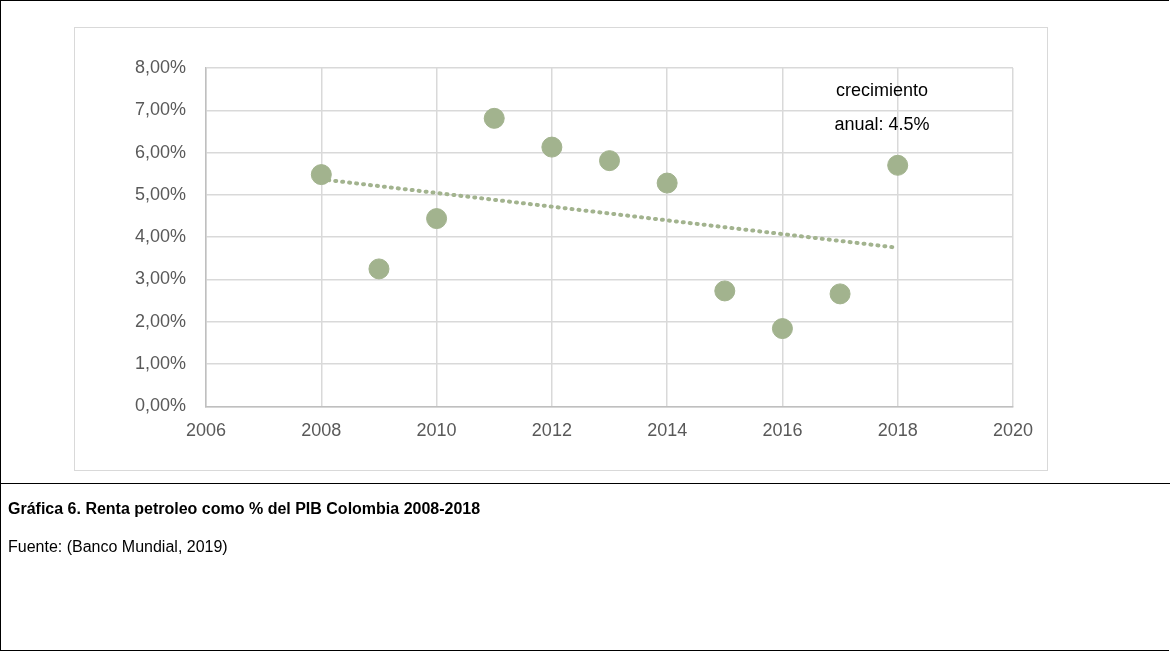  I want to click on x-tick-label: 2016, so click(782, 430).